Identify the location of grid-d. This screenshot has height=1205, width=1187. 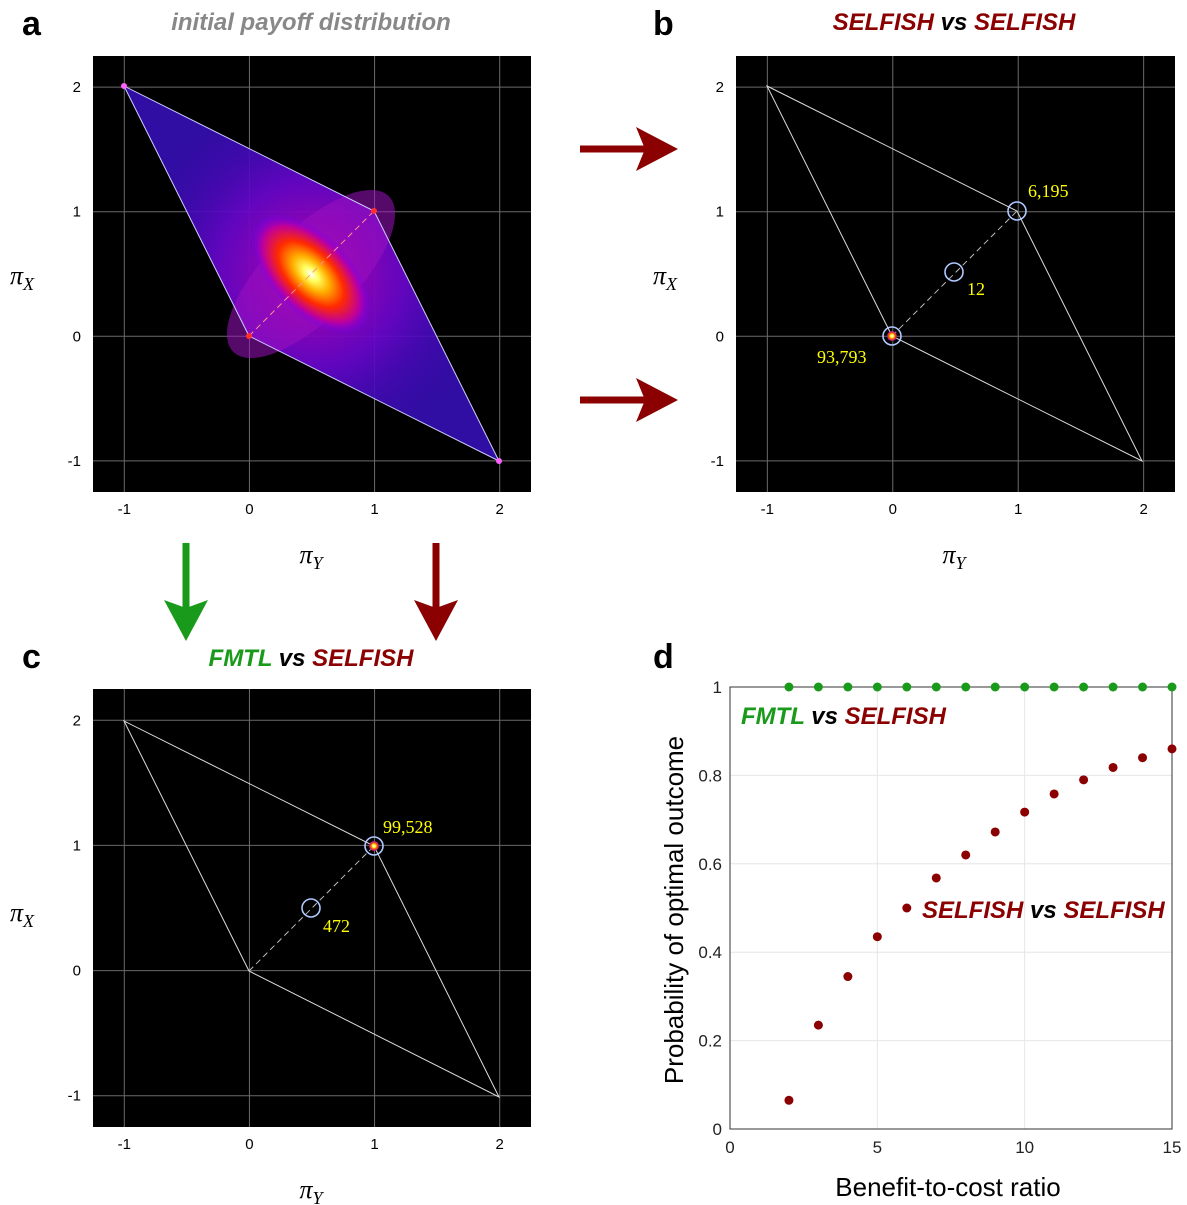
(951, 908).